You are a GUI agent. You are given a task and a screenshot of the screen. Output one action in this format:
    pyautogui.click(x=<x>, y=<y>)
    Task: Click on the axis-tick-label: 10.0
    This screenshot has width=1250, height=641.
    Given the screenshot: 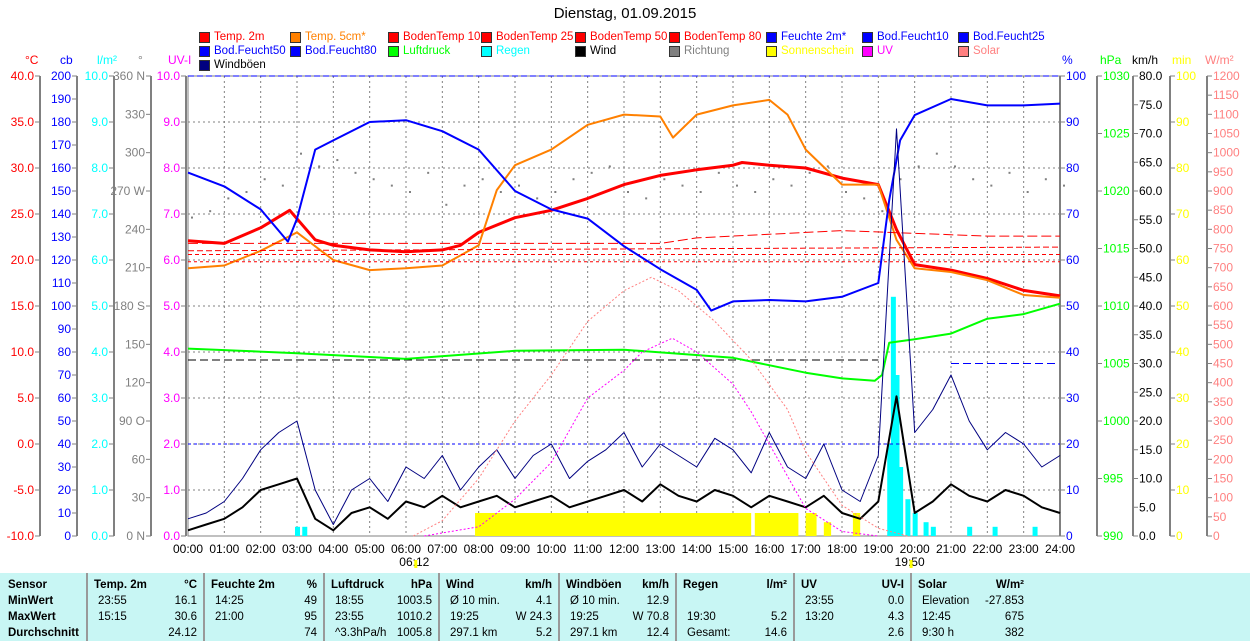 What is the action you would take?
    pyautogui.click(x=1151, y=479)
    